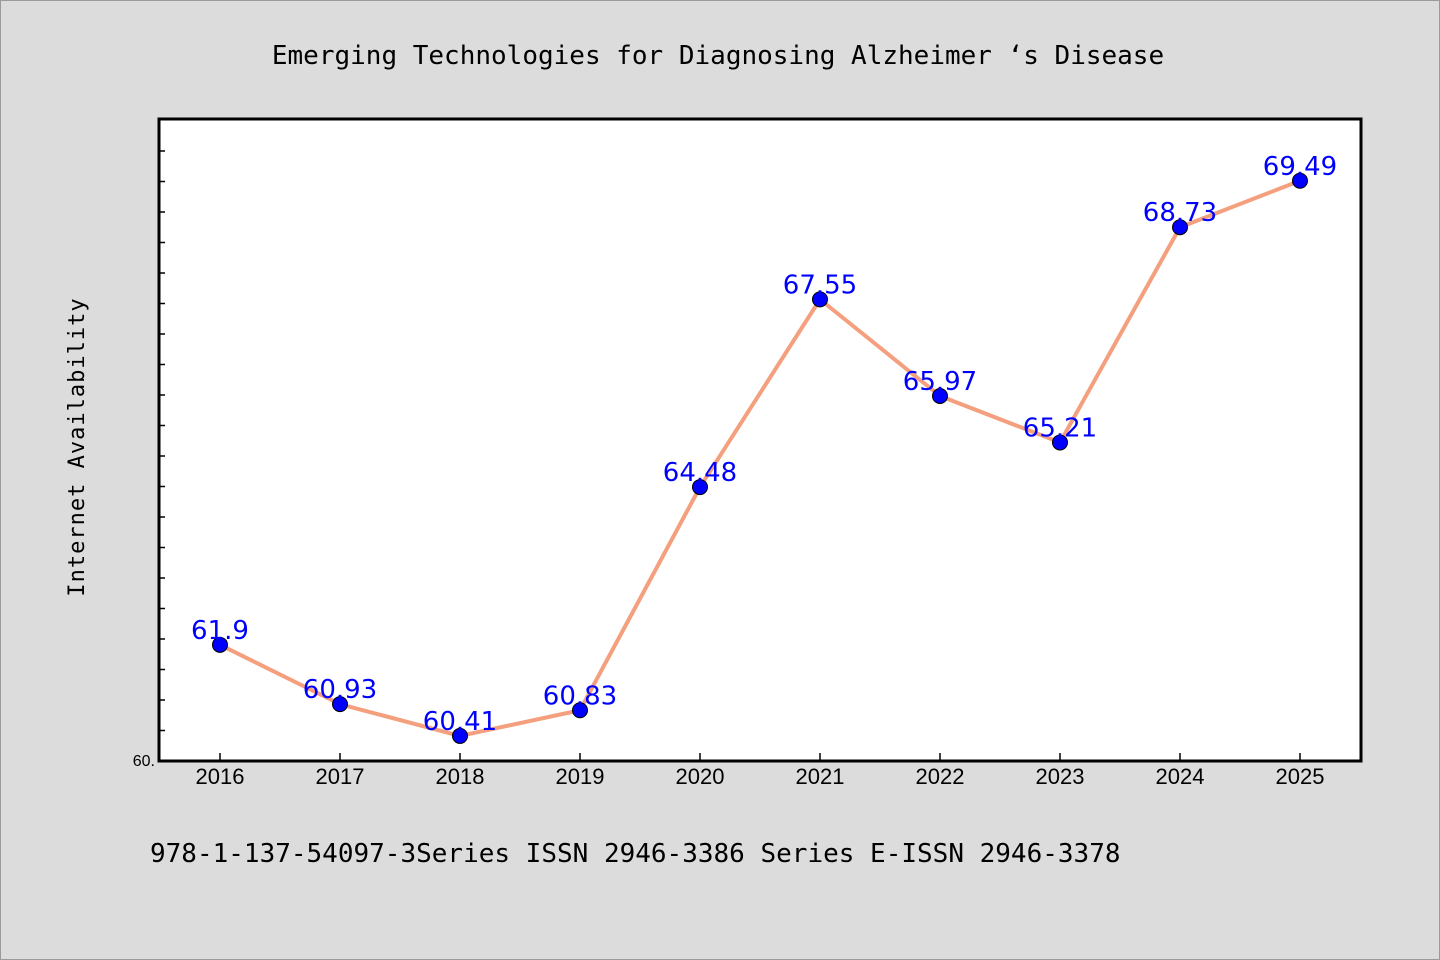 This screenshot has height=960, width=1440. I want to click on x-axis-ticks: 2016 2017 2018 2019 2020 2021 2022 2023 2024 2025, so click(760, 771).